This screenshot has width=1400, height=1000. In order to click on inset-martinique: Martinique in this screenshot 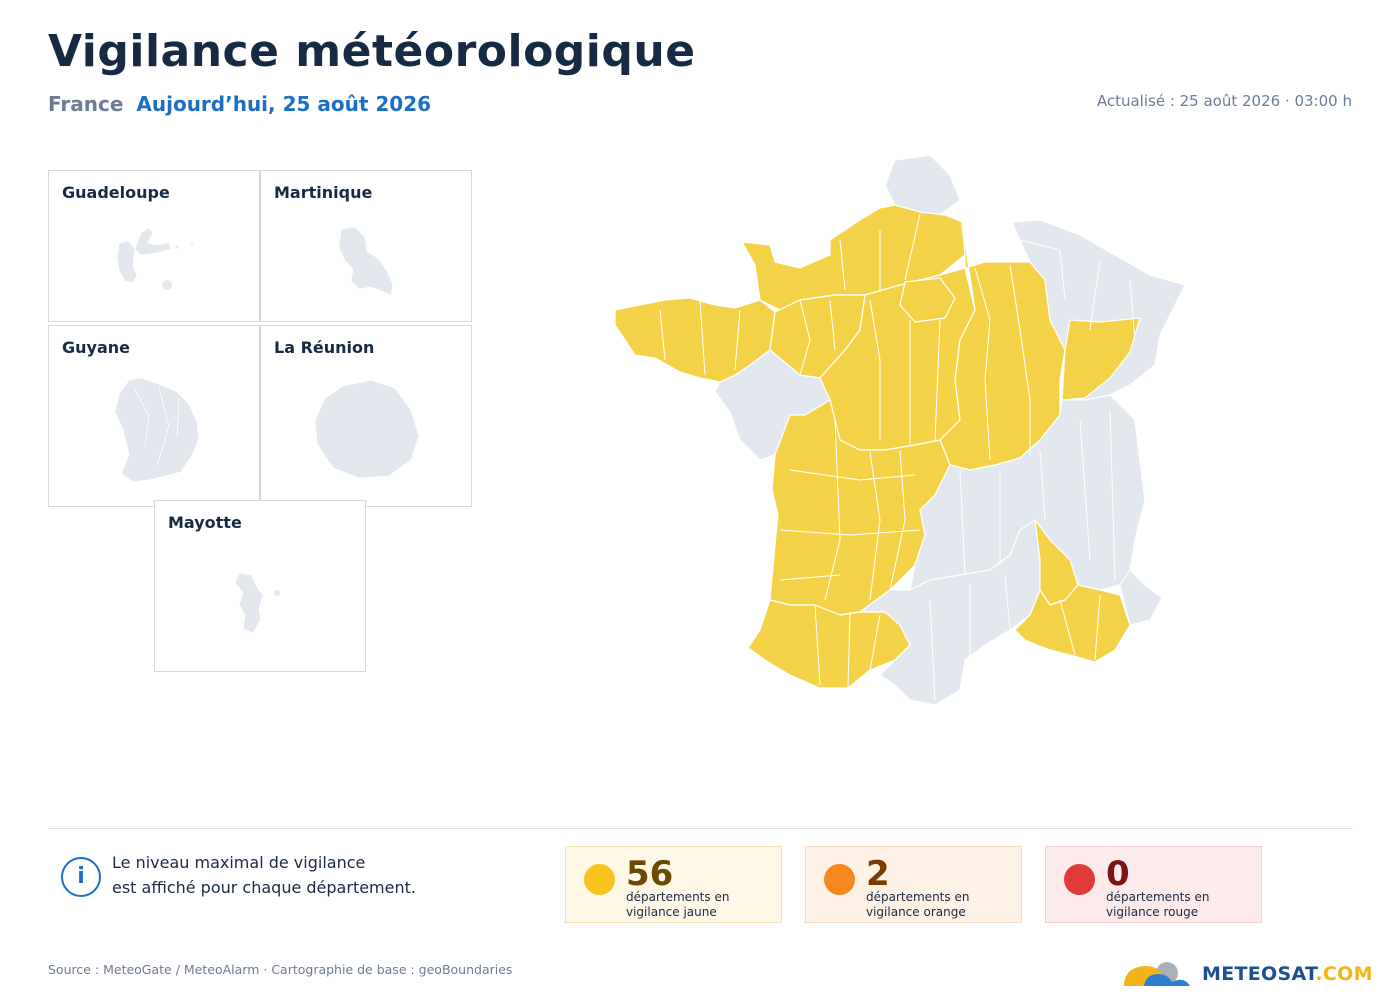, I will do `click(366, 246)`.